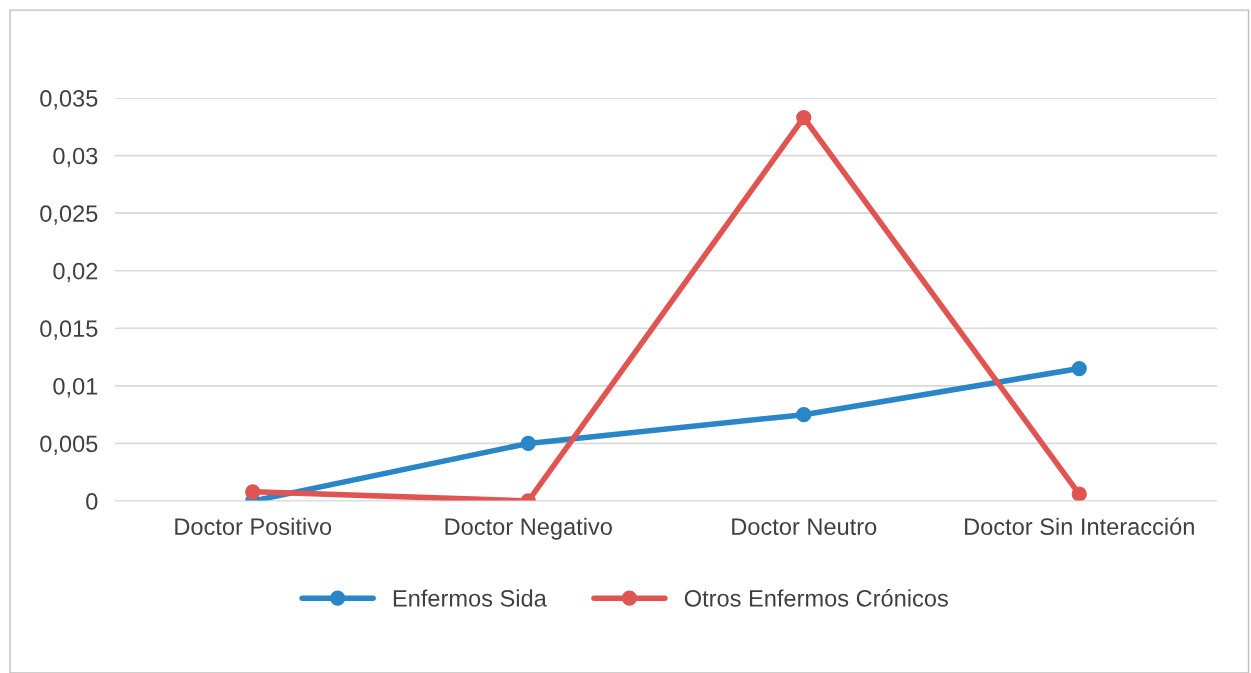 Image resolution: width=1251 pixels, height=673 pixels. Describe the element at coordinates (69, 100) in the screenshot. I see `y-tick-label: 0,035` at that location.